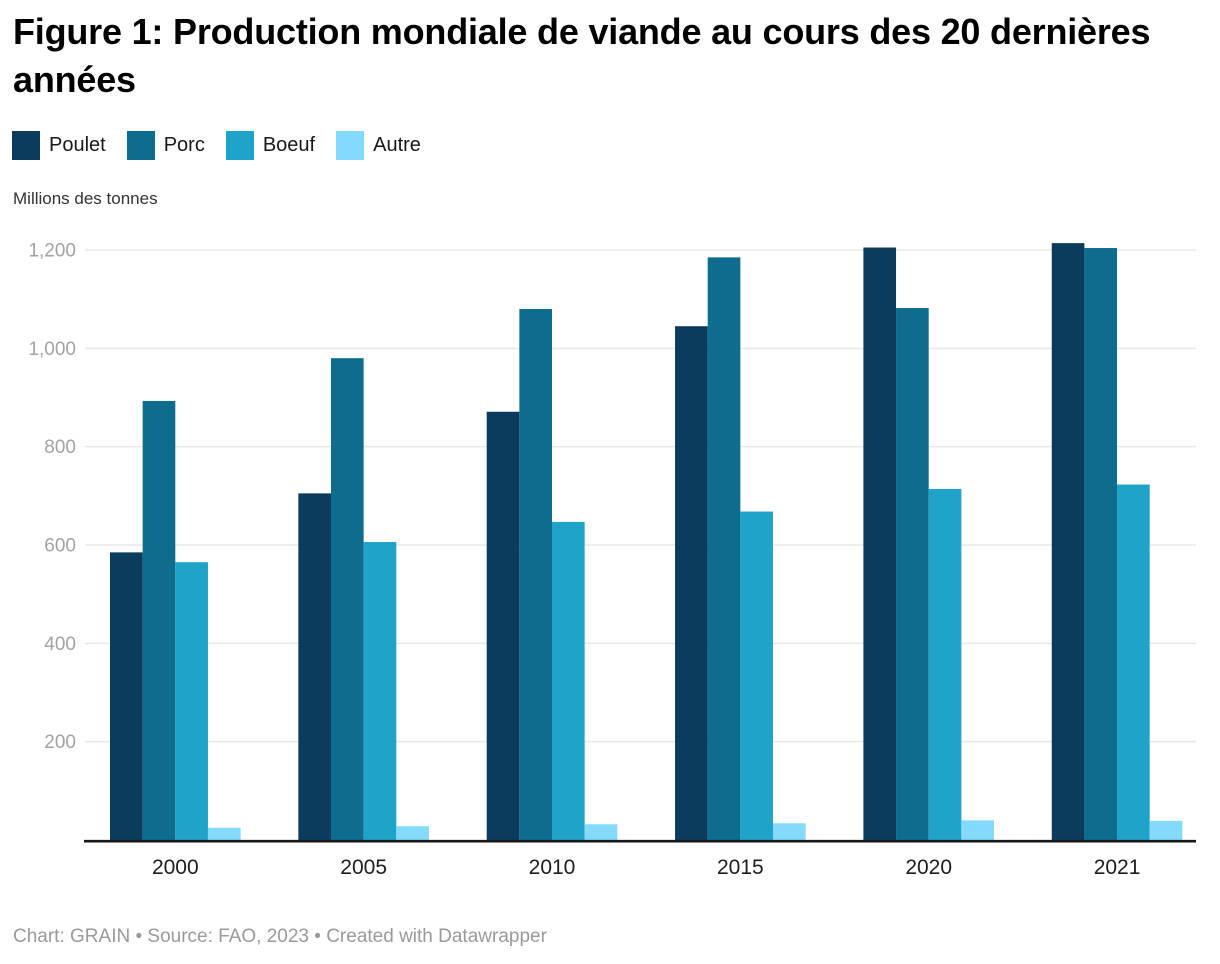 This screenshot has height=964, width=1220. I want to click on legend-item-porc: Porc, so click(165, 145).